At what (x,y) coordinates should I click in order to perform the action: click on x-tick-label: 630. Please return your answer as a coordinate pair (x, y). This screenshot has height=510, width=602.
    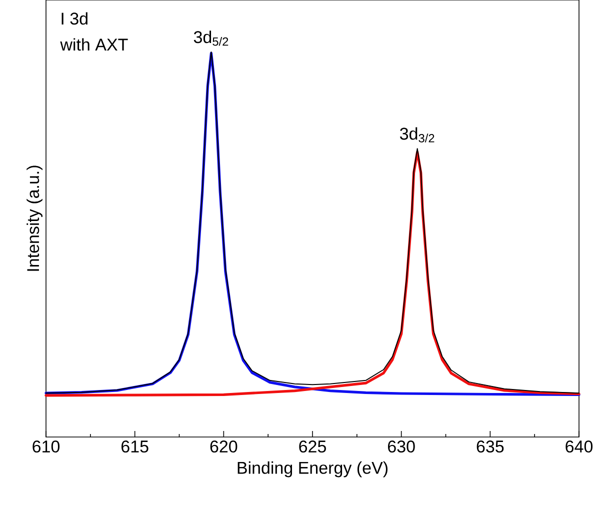
    Looking at the image, I should click on (401, 446).